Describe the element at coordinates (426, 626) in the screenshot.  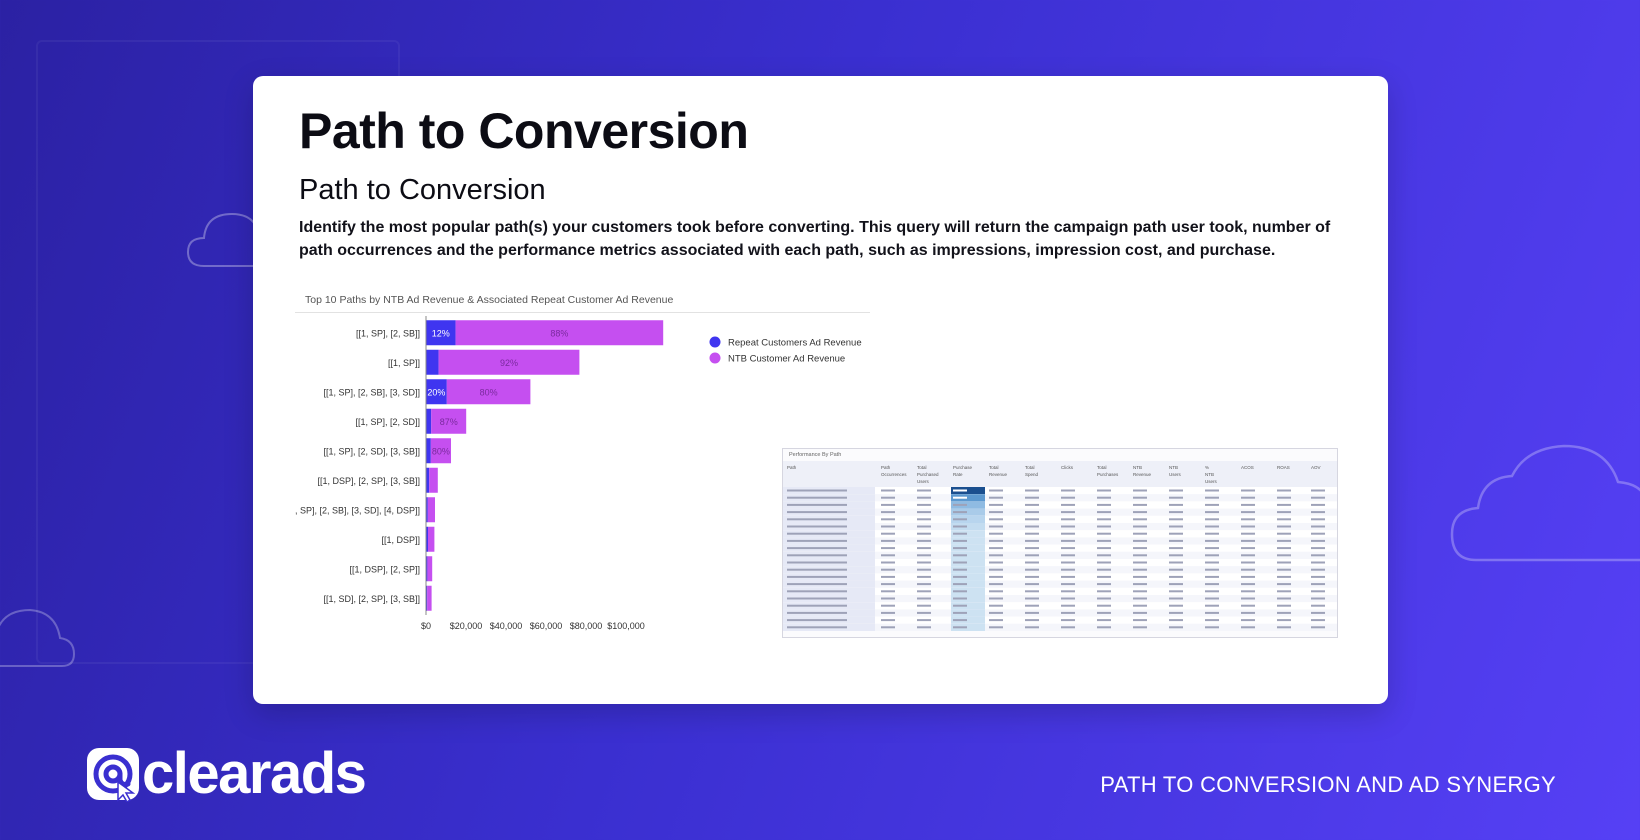
I see `x-tick-label: $0` at that location.